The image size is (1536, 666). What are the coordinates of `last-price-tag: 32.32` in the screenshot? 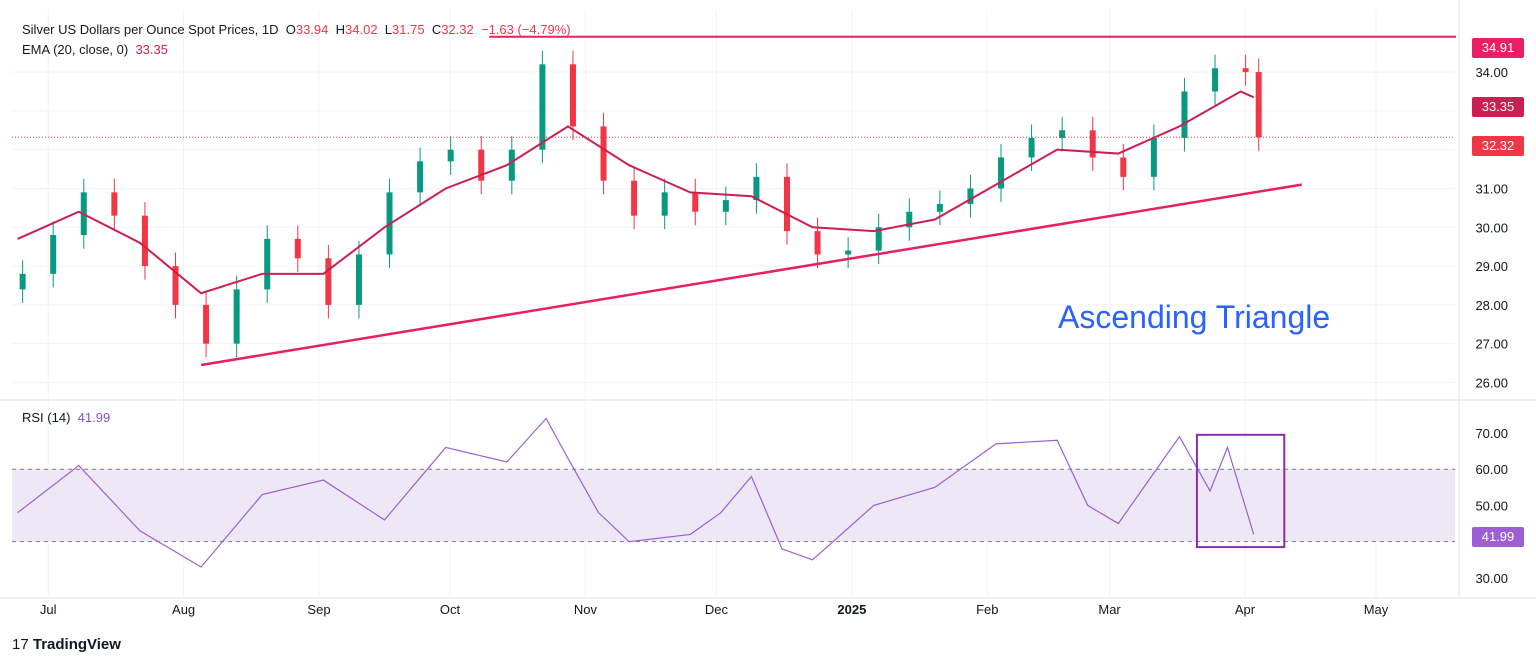 It's located at (1498, 146).